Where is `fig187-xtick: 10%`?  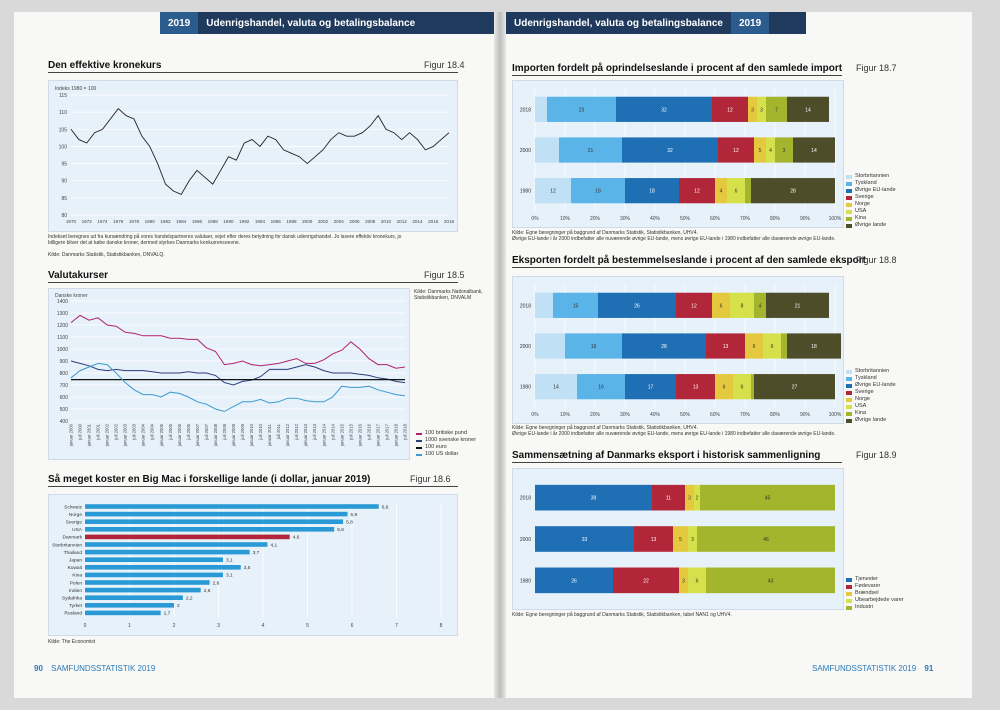 fig187-xtick: 10% is located at coordinates (565, 219).